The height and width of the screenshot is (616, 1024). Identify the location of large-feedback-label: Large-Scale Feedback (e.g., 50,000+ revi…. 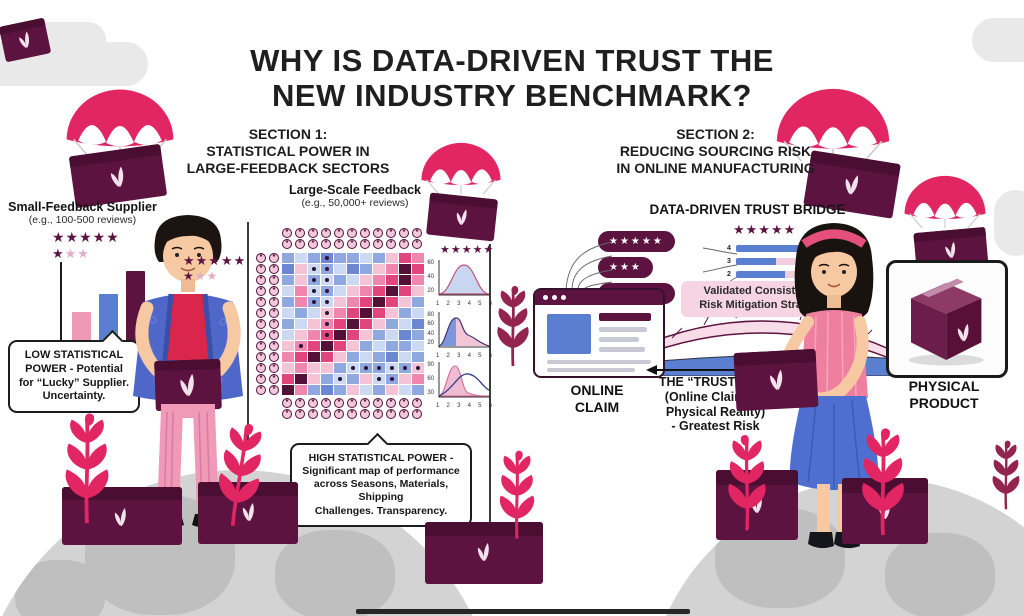
(355, 196).